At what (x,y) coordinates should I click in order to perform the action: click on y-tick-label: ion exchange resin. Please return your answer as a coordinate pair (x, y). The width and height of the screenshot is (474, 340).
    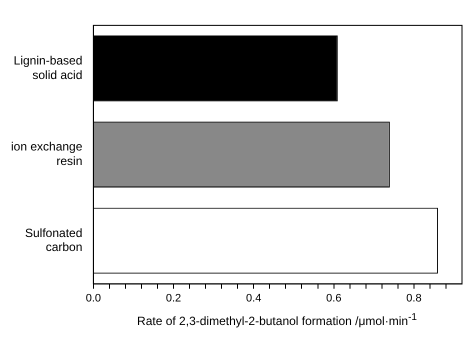
    Looking at the image, I should click on (47, 154).